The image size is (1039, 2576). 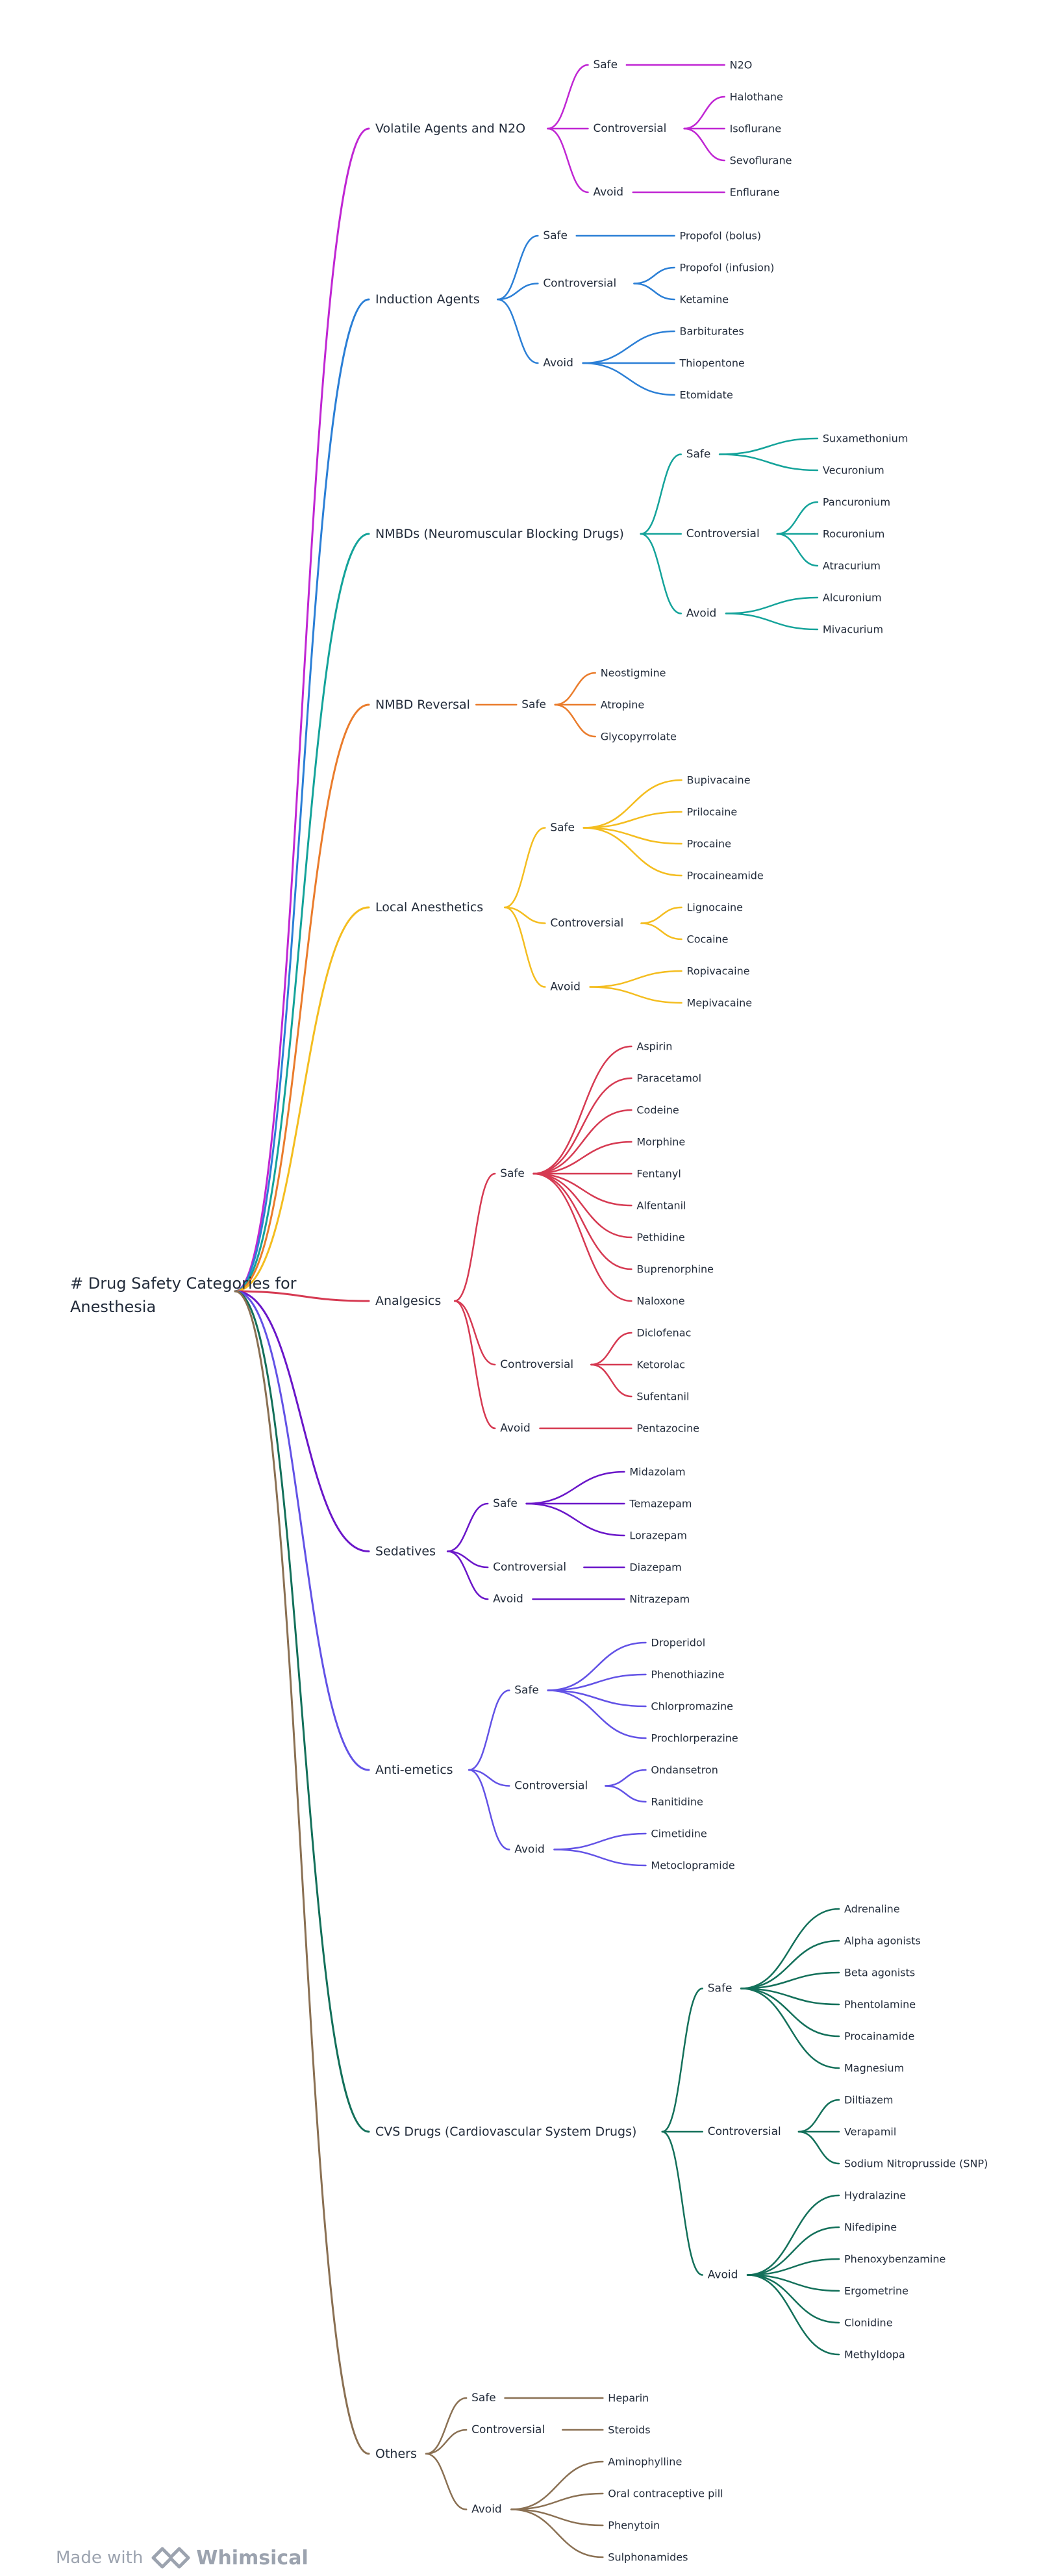 I want to click on drug-item: Isoflurane, so click(x=755, y=129).